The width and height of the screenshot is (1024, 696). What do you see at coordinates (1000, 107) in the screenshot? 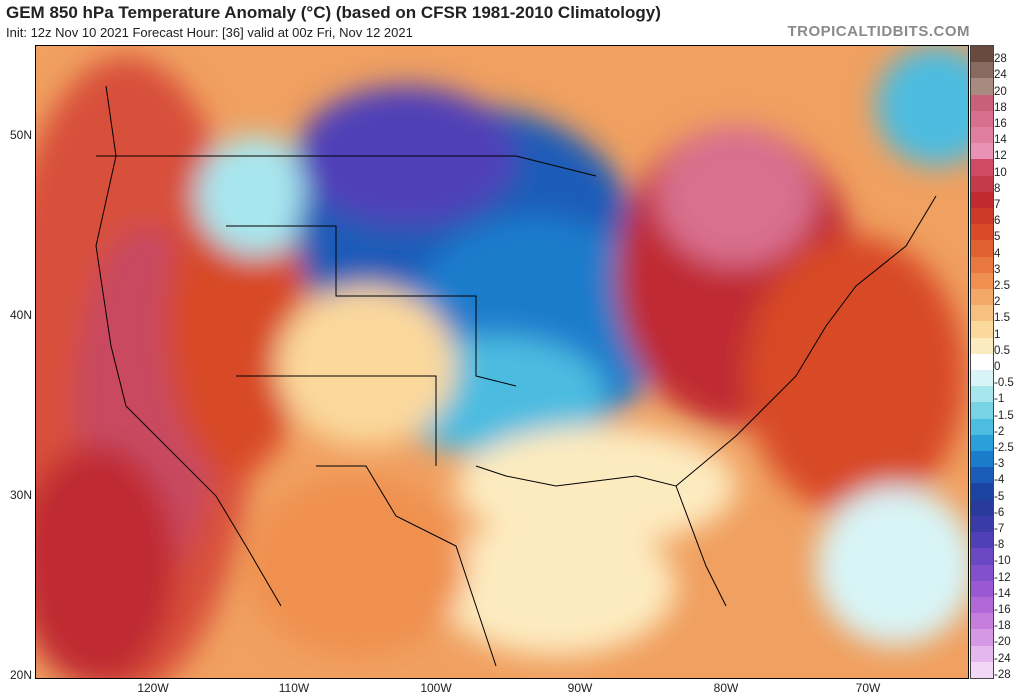
I see `colorbar-tick-label: 18` at bounding box center [1000, 107].